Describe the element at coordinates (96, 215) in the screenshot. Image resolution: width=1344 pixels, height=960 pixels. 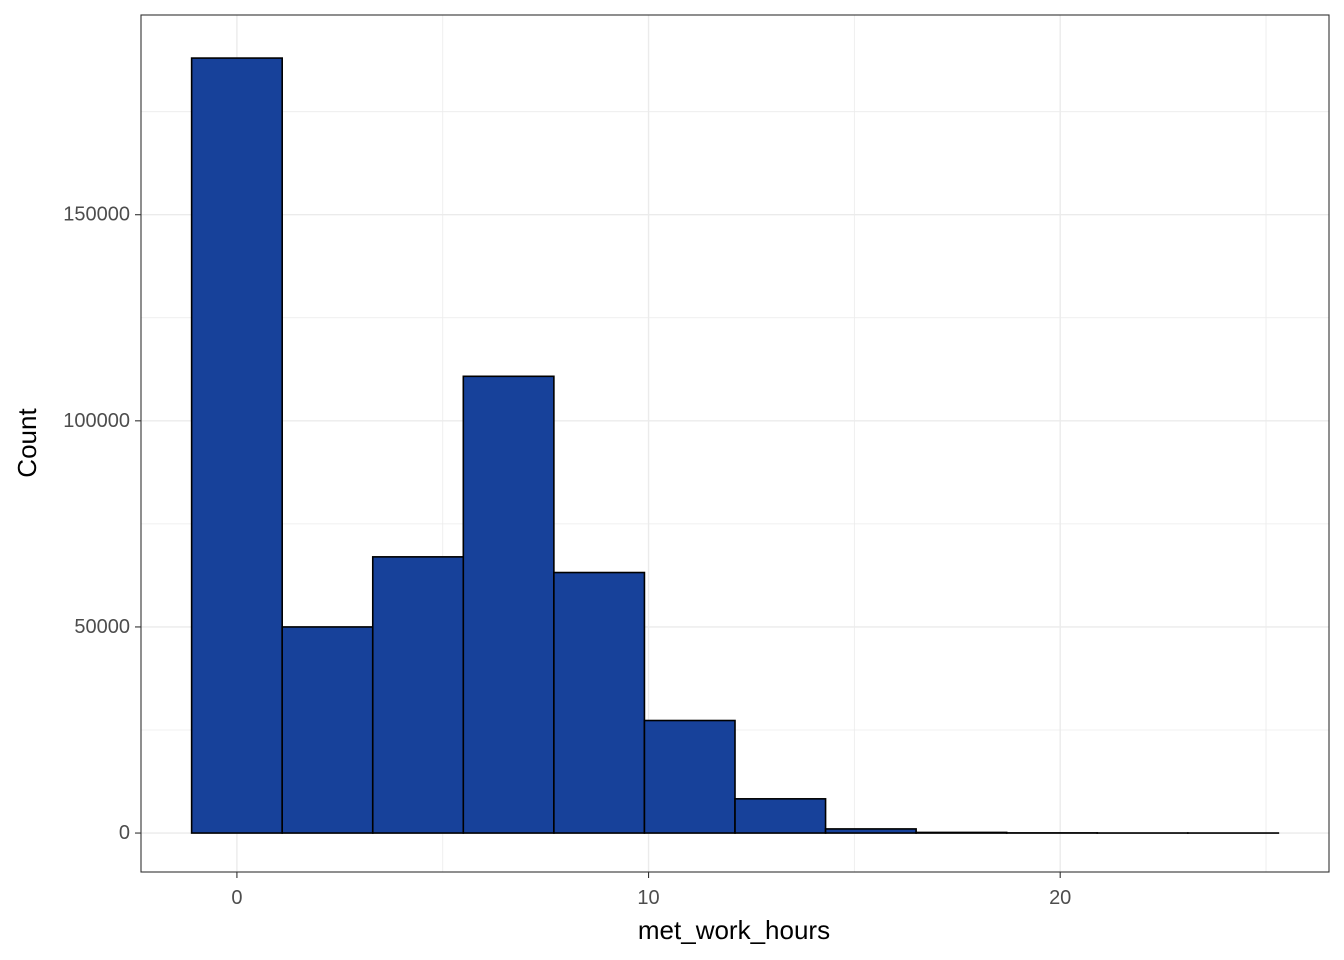
I see `y-tick-label: 150000` at that location.